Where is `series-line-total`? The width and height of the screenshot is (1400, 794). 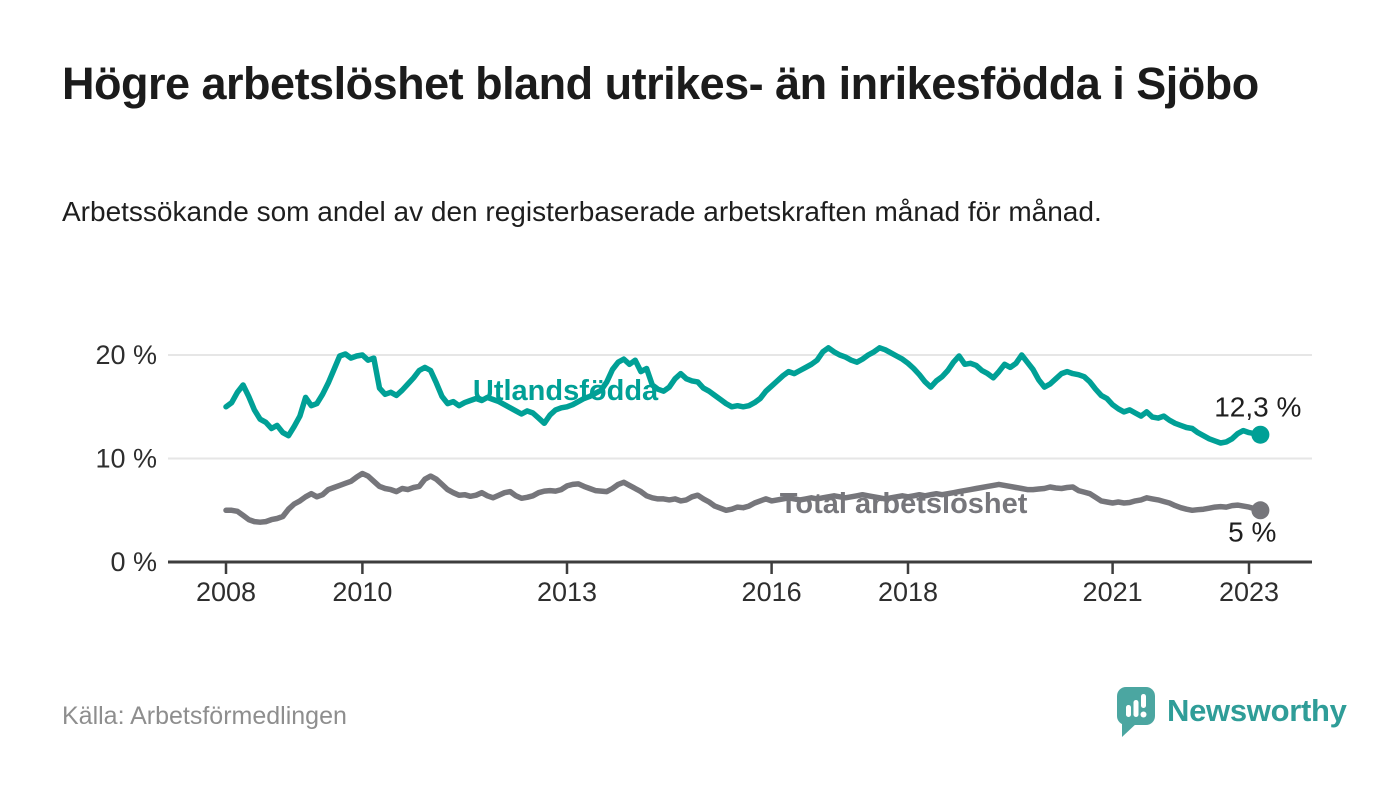
series-line-total is located at coordinates (743, 497).